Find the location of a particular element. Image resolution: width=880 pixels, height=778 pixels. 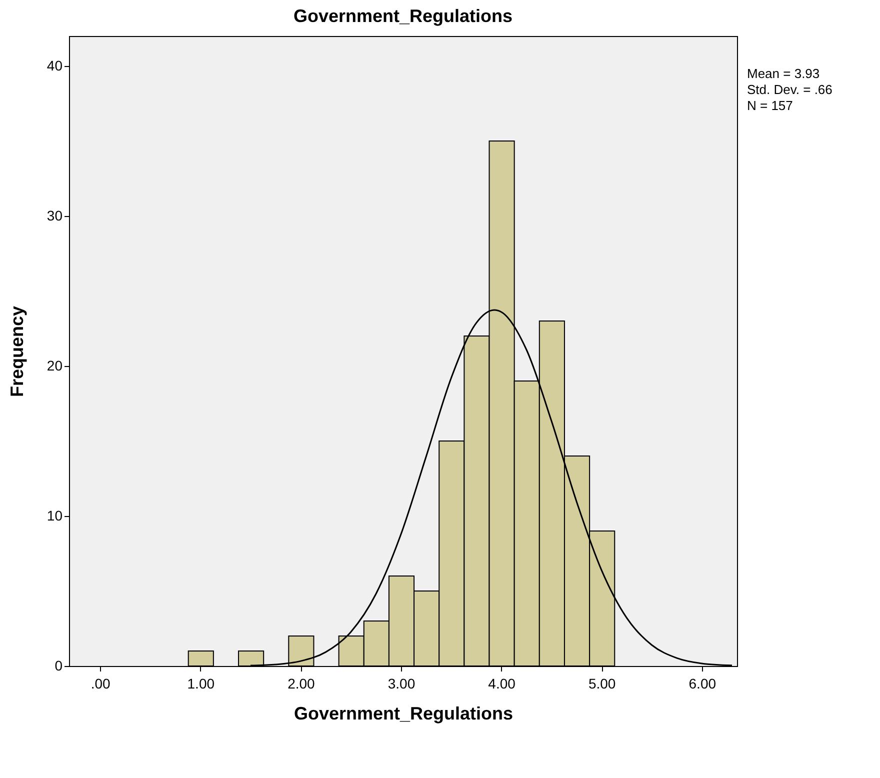

text: Std. Dev. = .66 is located at coordinates (789, 89).